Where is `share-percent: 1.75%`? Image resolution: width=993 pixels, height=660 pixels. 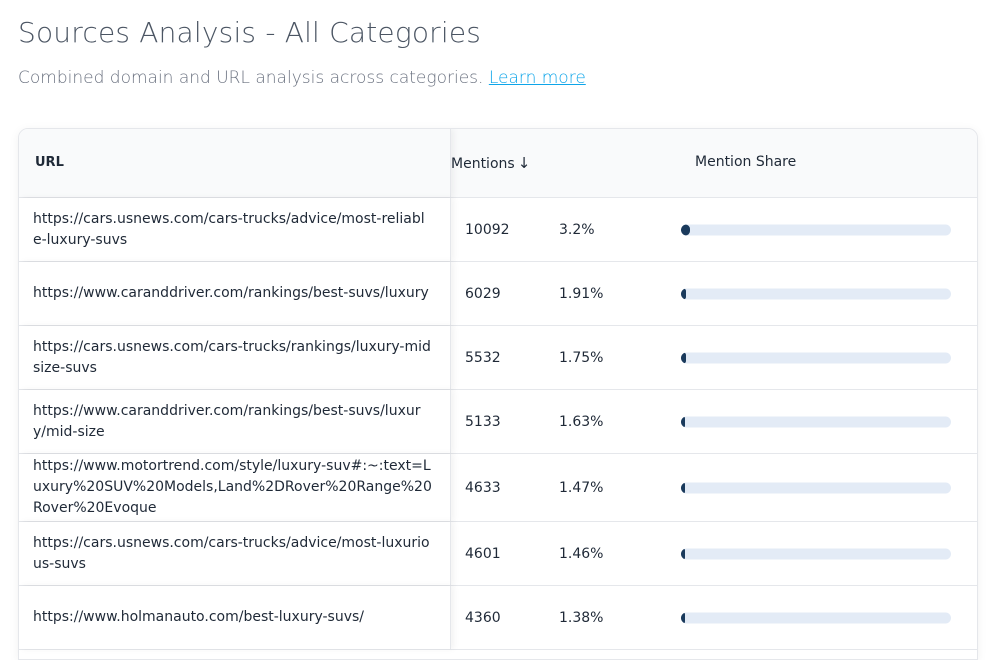 share-percent: 1.75% is located at coordinates (581, 357).